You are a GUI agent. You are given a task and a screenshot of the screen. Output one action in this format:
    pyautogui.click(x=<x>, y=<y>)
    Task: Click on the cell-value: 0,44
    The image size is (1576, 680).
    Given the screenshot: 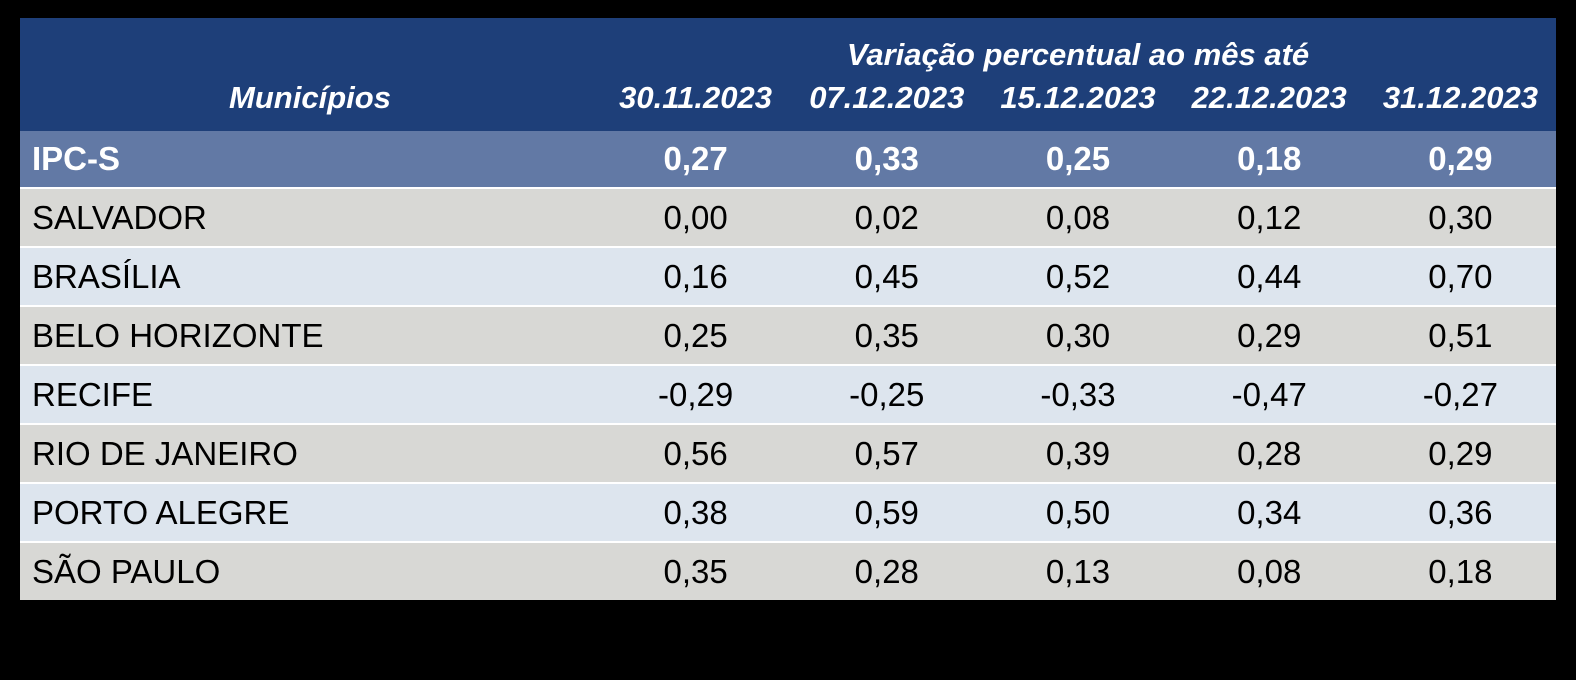 What is the action you would take?
    pyautogui.click(x=1269, y=276)
    